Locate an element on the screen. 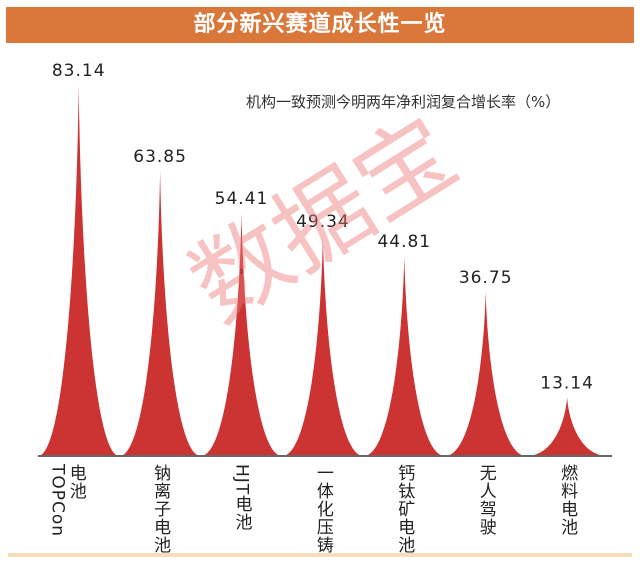  value-label: 63.85 is located at coordinates (160, 157).